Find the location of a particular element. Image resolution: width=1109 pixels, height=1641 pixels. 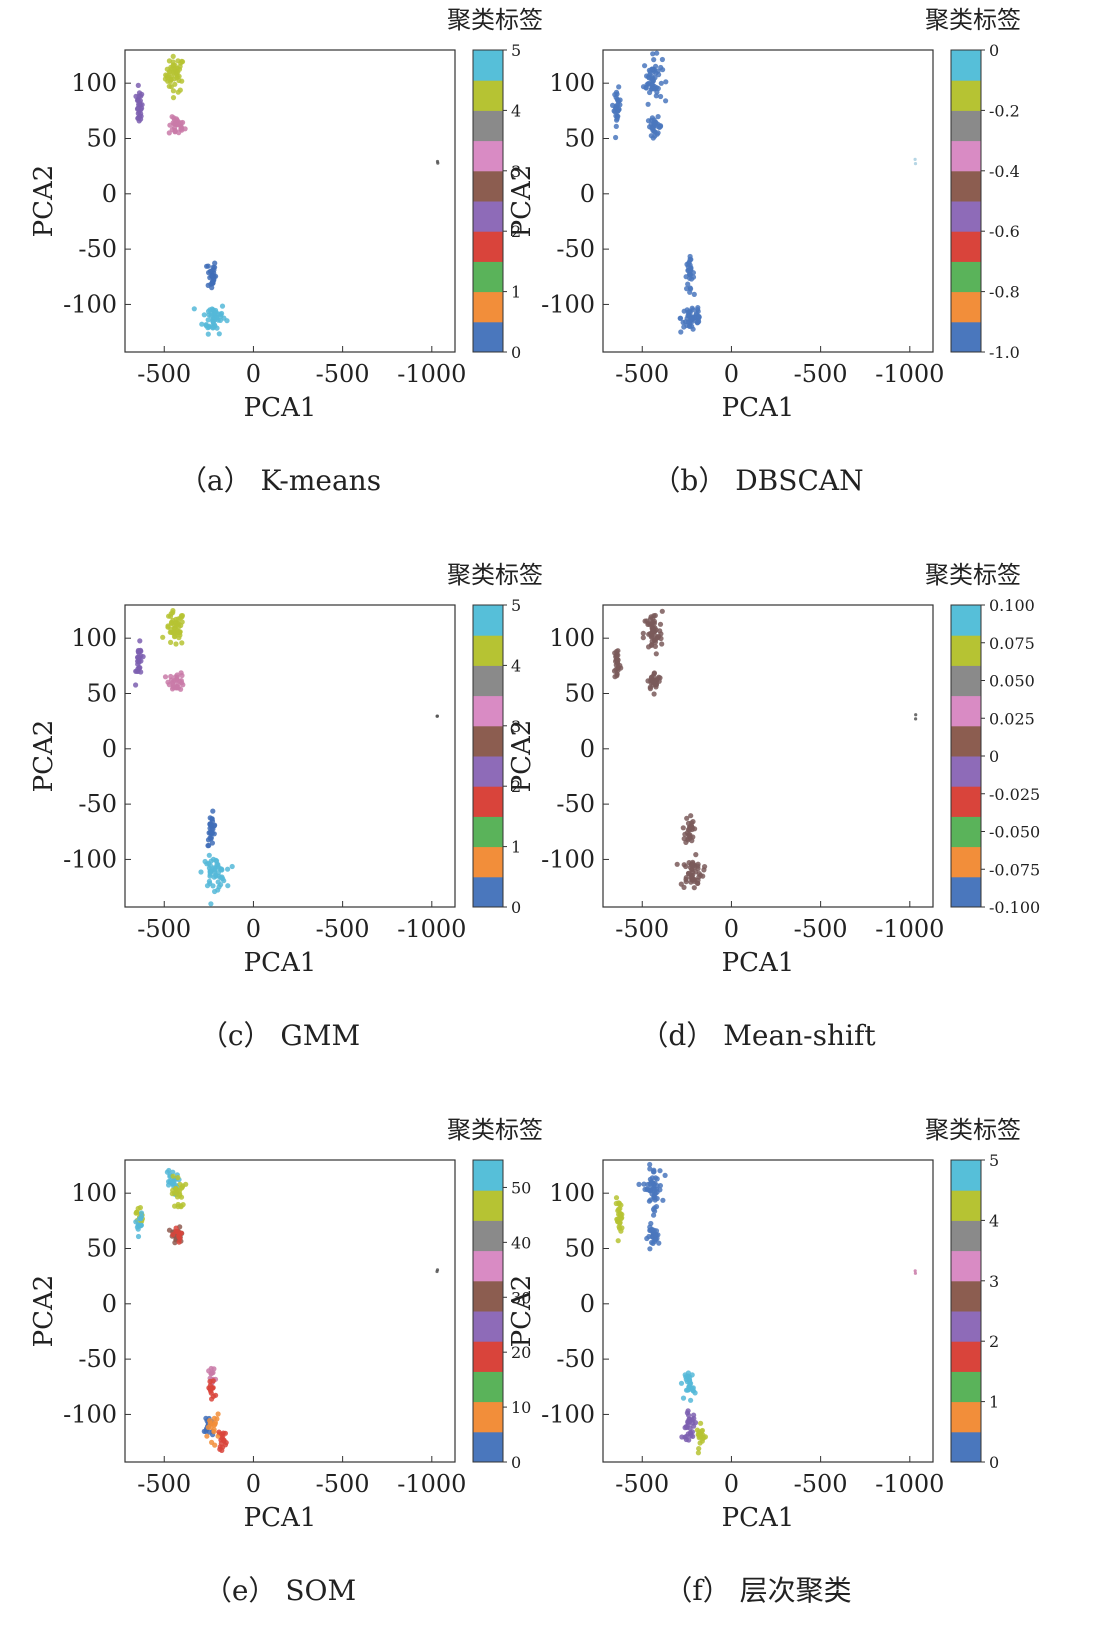

colorbar: 0 1 2 3 4 5 聚类标签 is located at coordinates (973, 1294).